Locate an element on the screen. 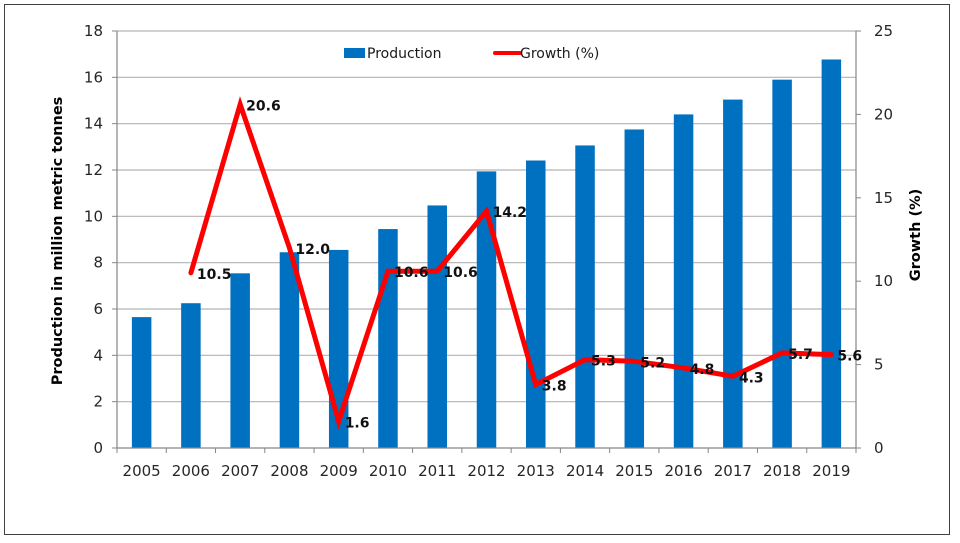 The width and height of the screenshot is (960, 543). production-bar-2019 is located at coordinates (831, 254).